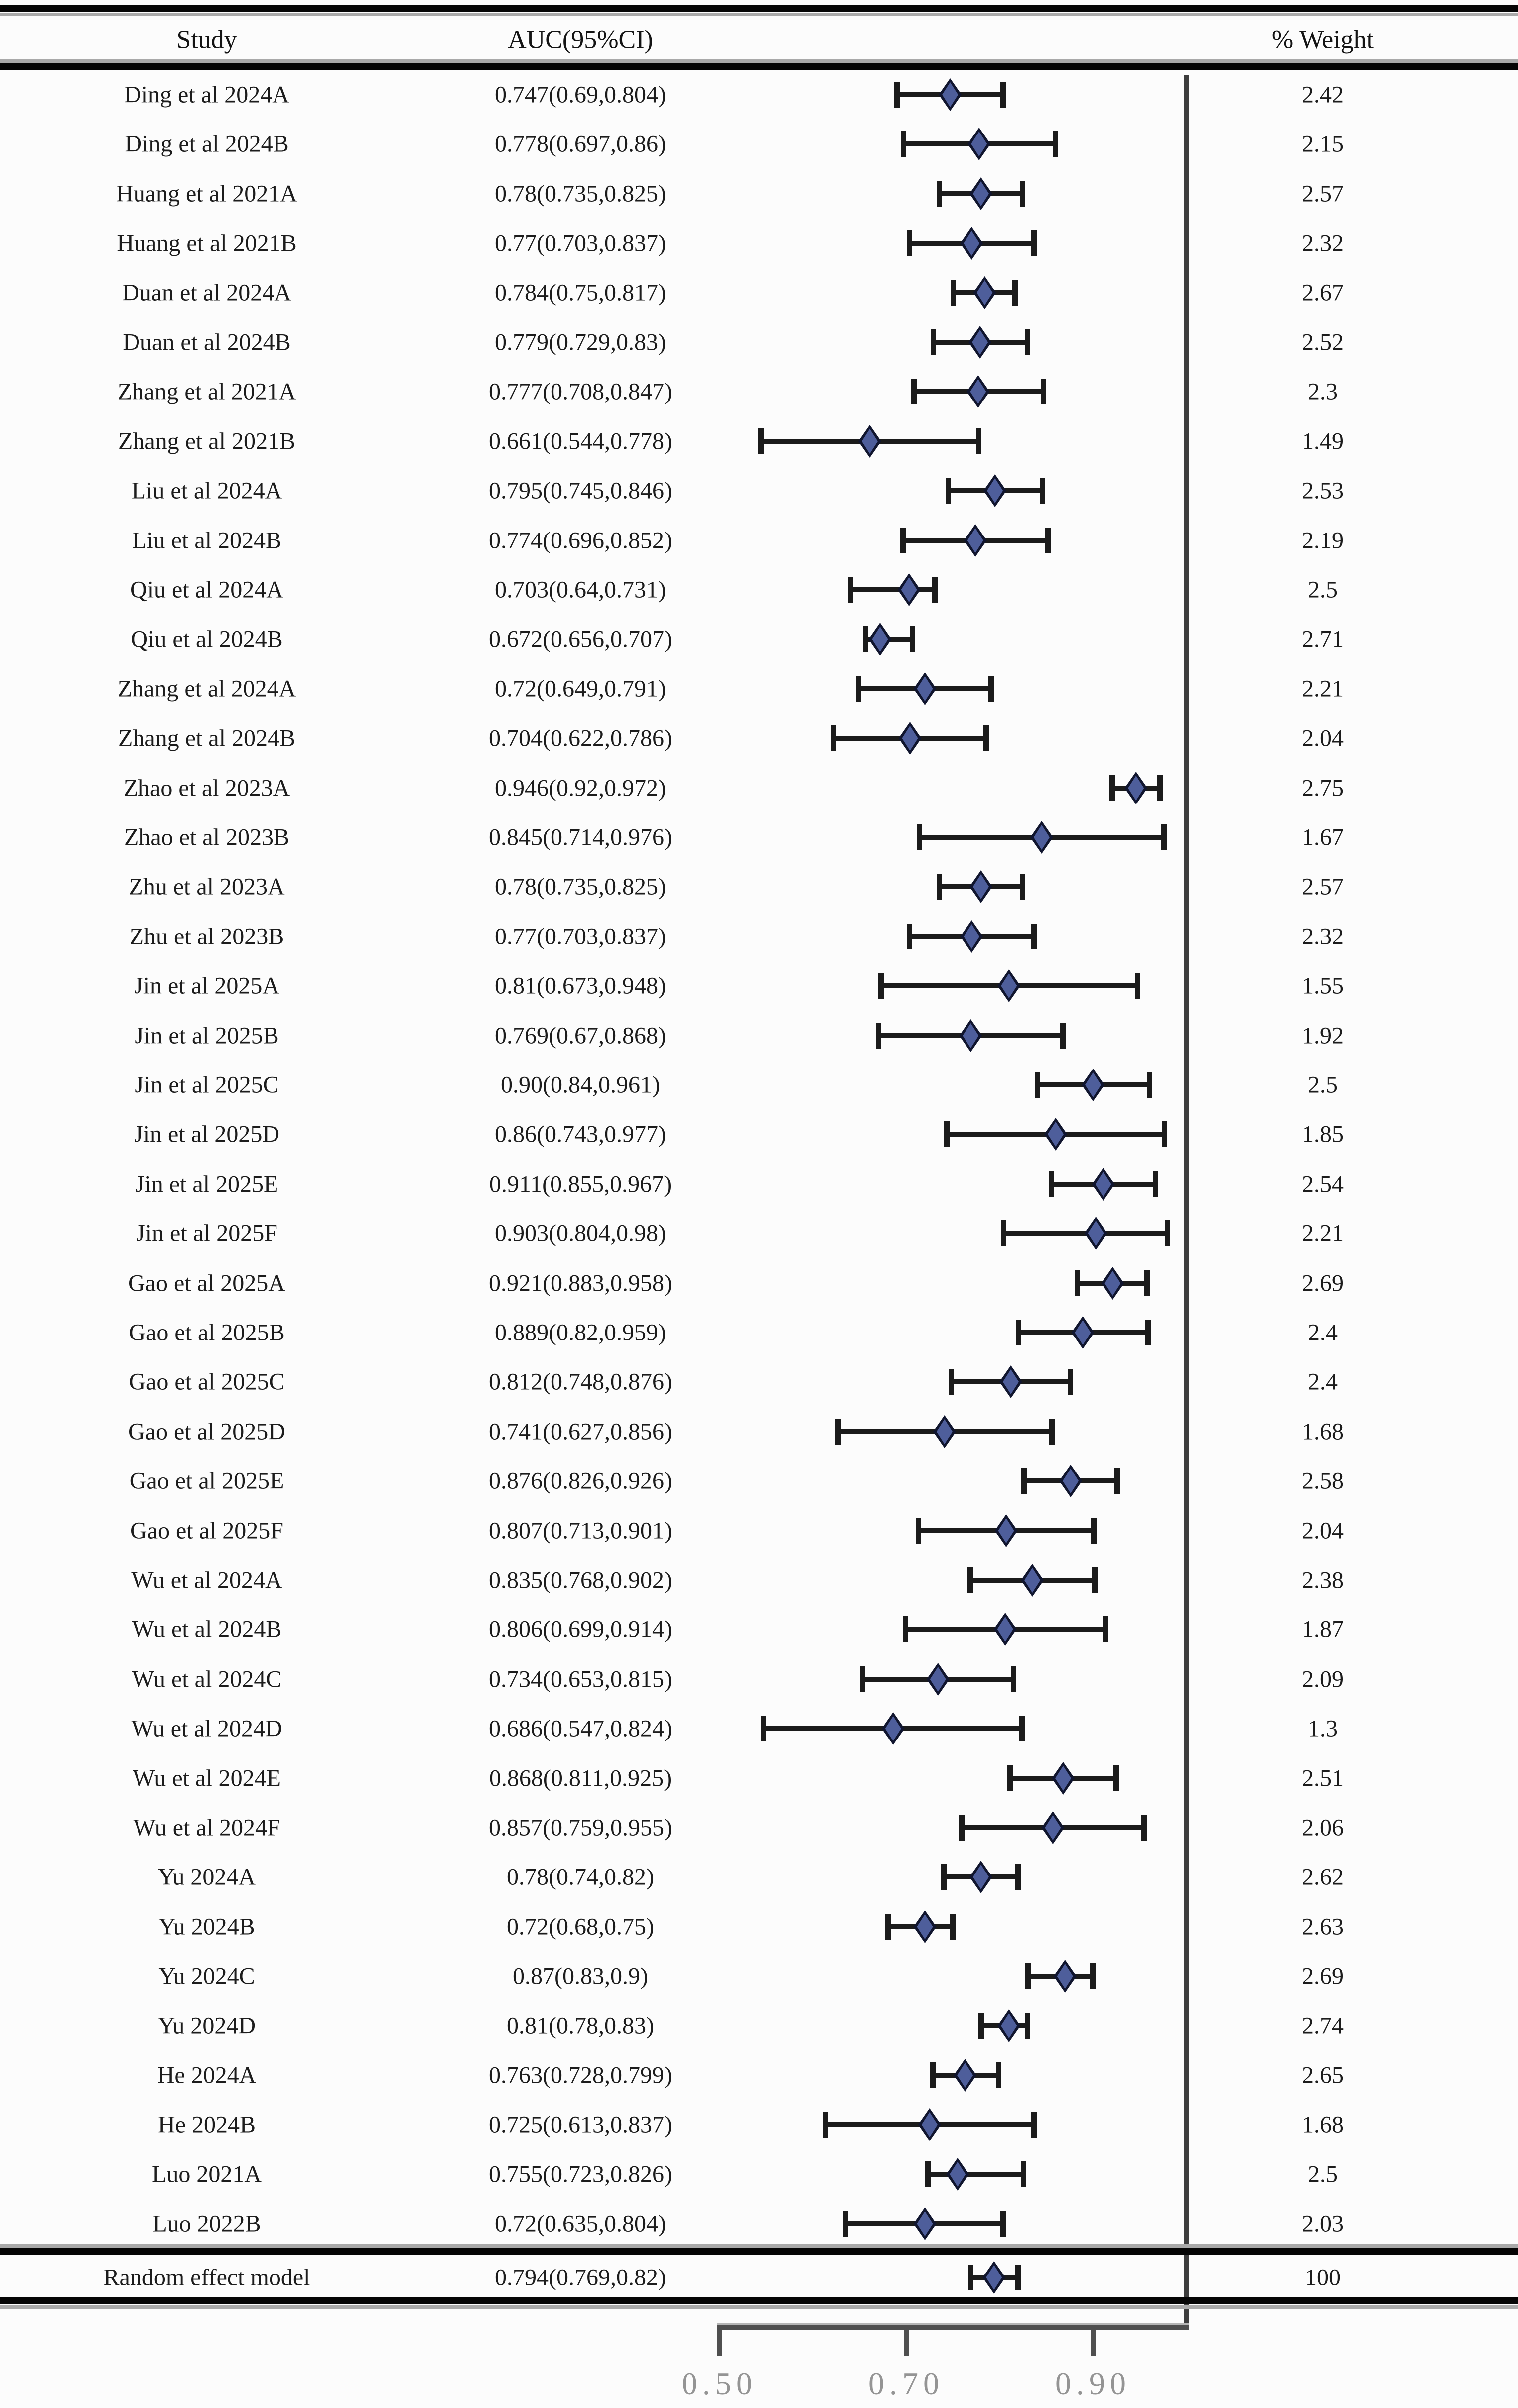  What do you see at coordinates (206, 739) in the screenshot?
I see `study-label: Zhang et al 2024B` at bounding box center [206, 739].